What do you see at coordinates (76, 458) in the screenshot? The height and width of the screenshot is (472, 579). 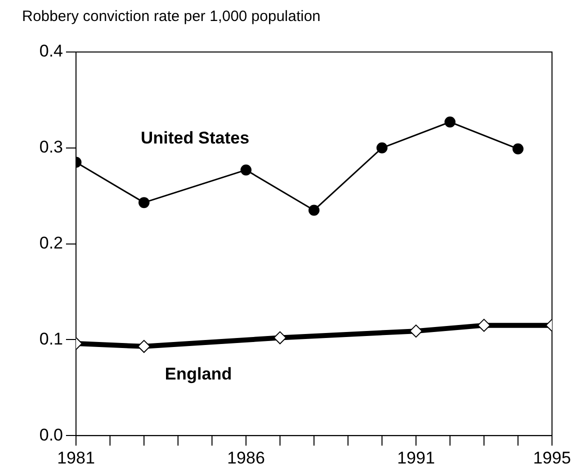 I see `x-tick-label: 1981` at bounding box center [76, 458].